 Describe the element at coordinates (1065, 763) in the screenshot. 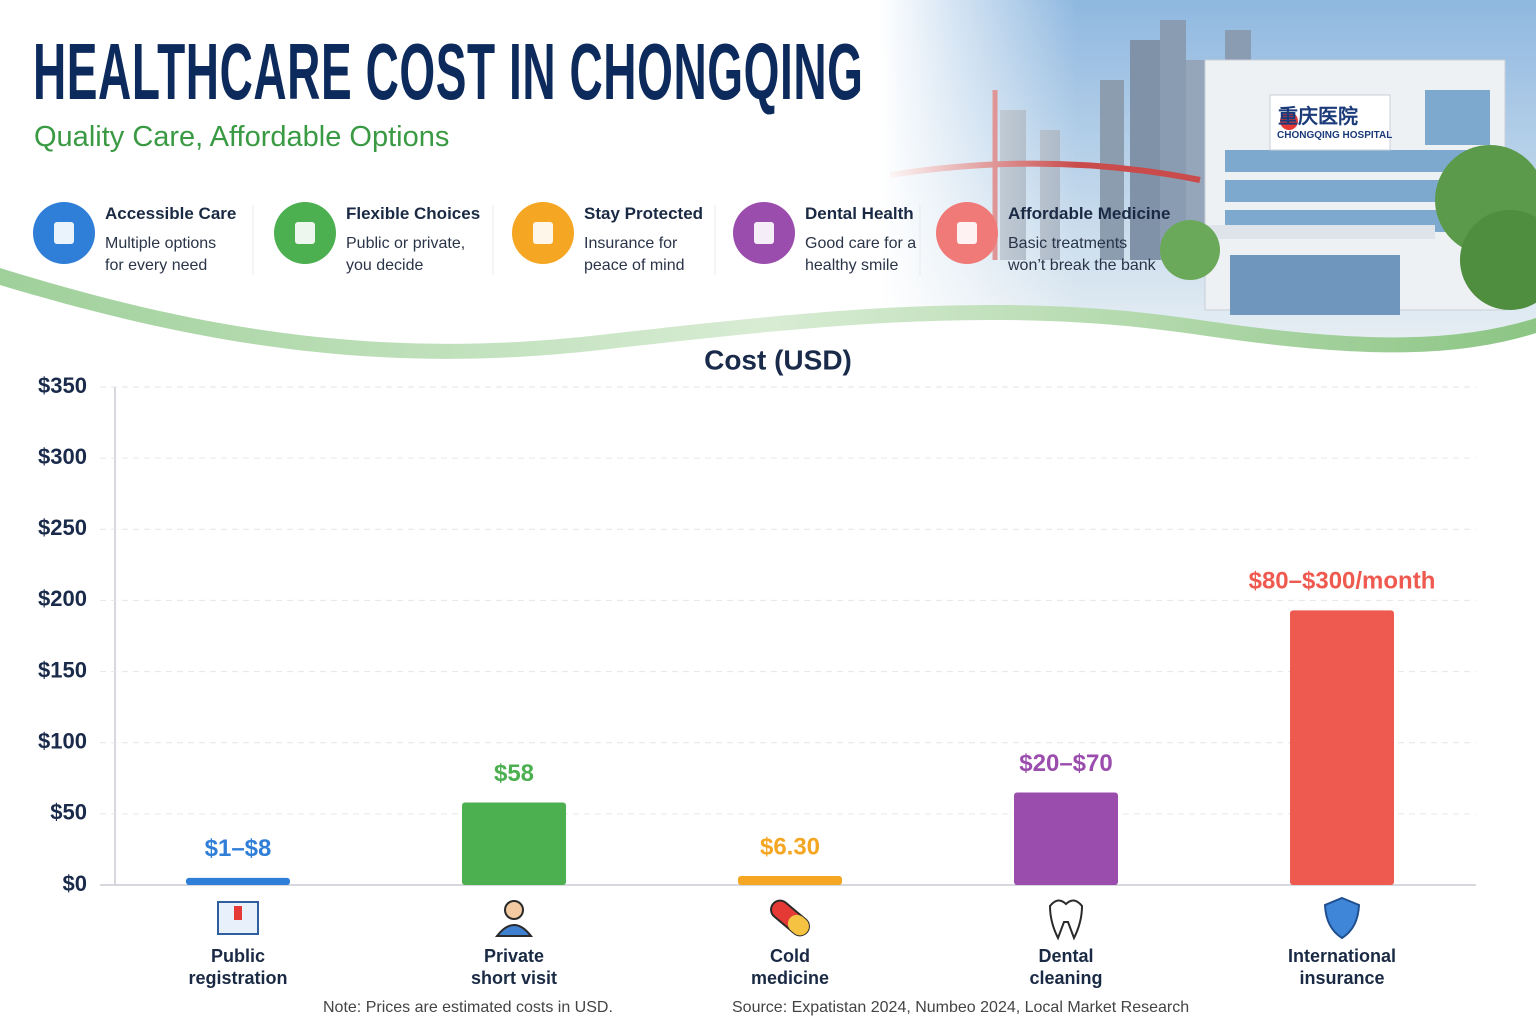

I see `value-label: $20–$70` at that location.